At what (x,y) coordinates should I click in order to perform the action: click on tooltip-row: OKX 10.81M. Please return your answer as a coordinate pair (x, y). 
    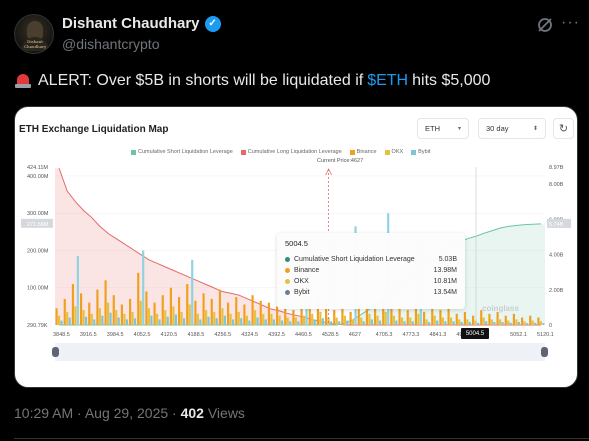
    Looking at the image, I should click on (371, 281).